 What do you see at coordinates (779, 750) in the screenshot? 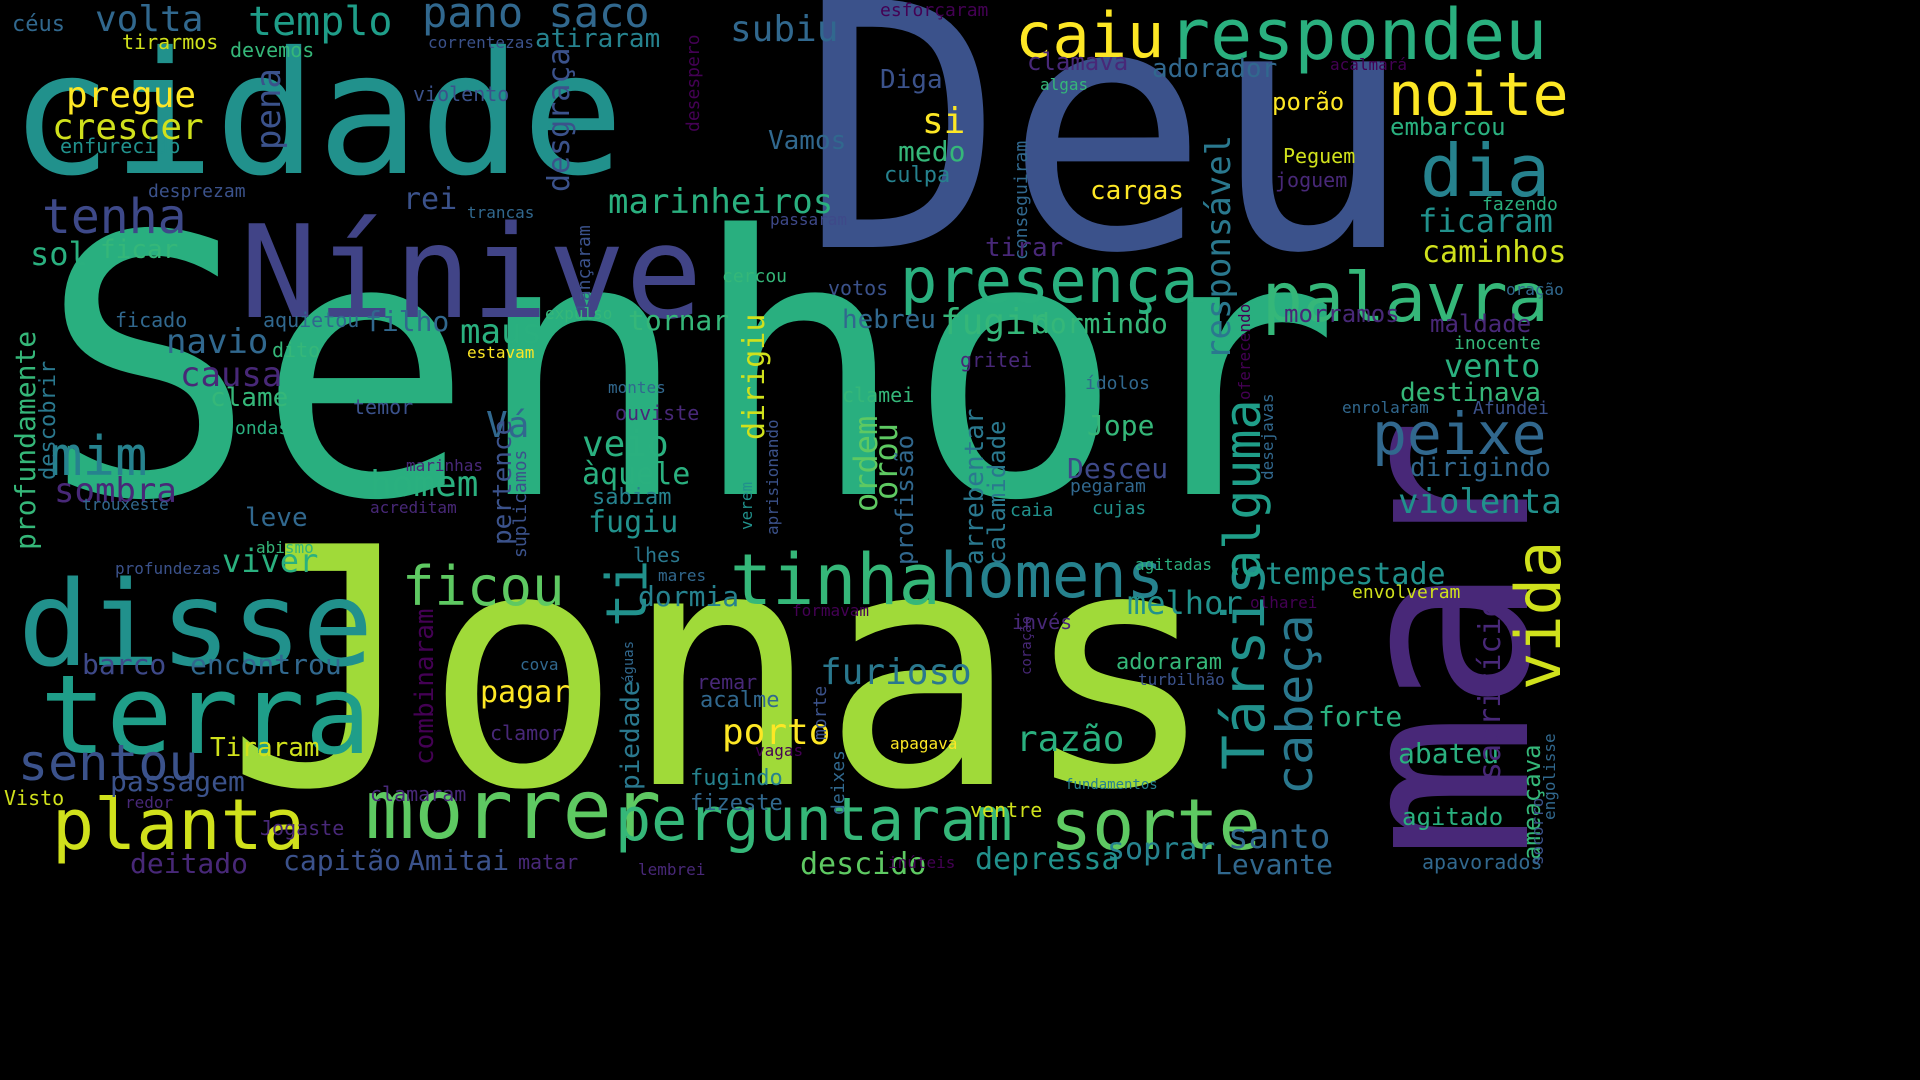
I see `word-vagas: vagas` at bounding box center [779, 750].